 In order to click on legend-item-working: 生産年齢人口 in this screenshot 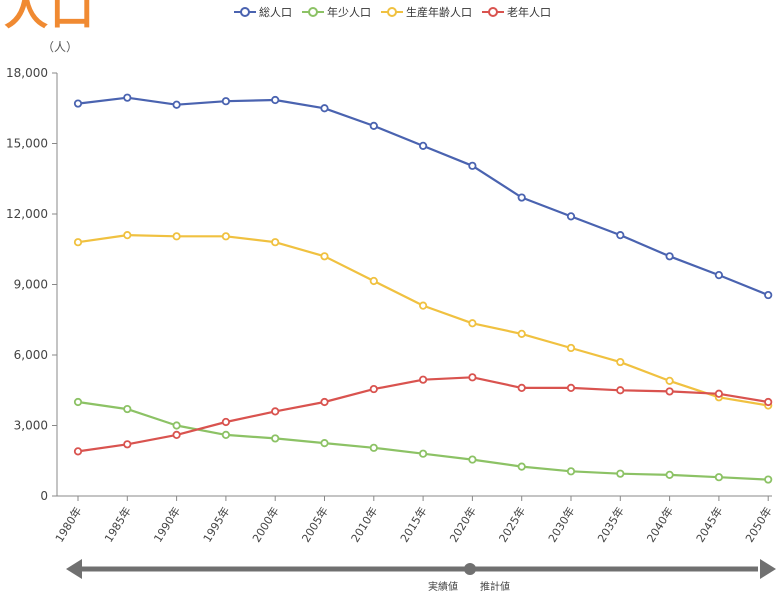, I will do `click(426, 12)`.